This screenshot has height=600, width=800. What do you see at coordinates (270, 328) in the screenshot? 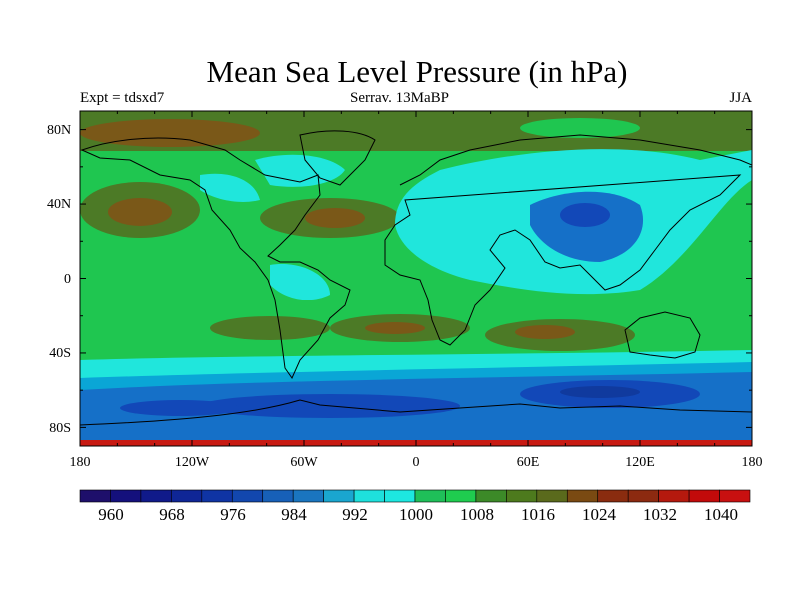
I see `spacific-high` at bounding box center [270, 328].